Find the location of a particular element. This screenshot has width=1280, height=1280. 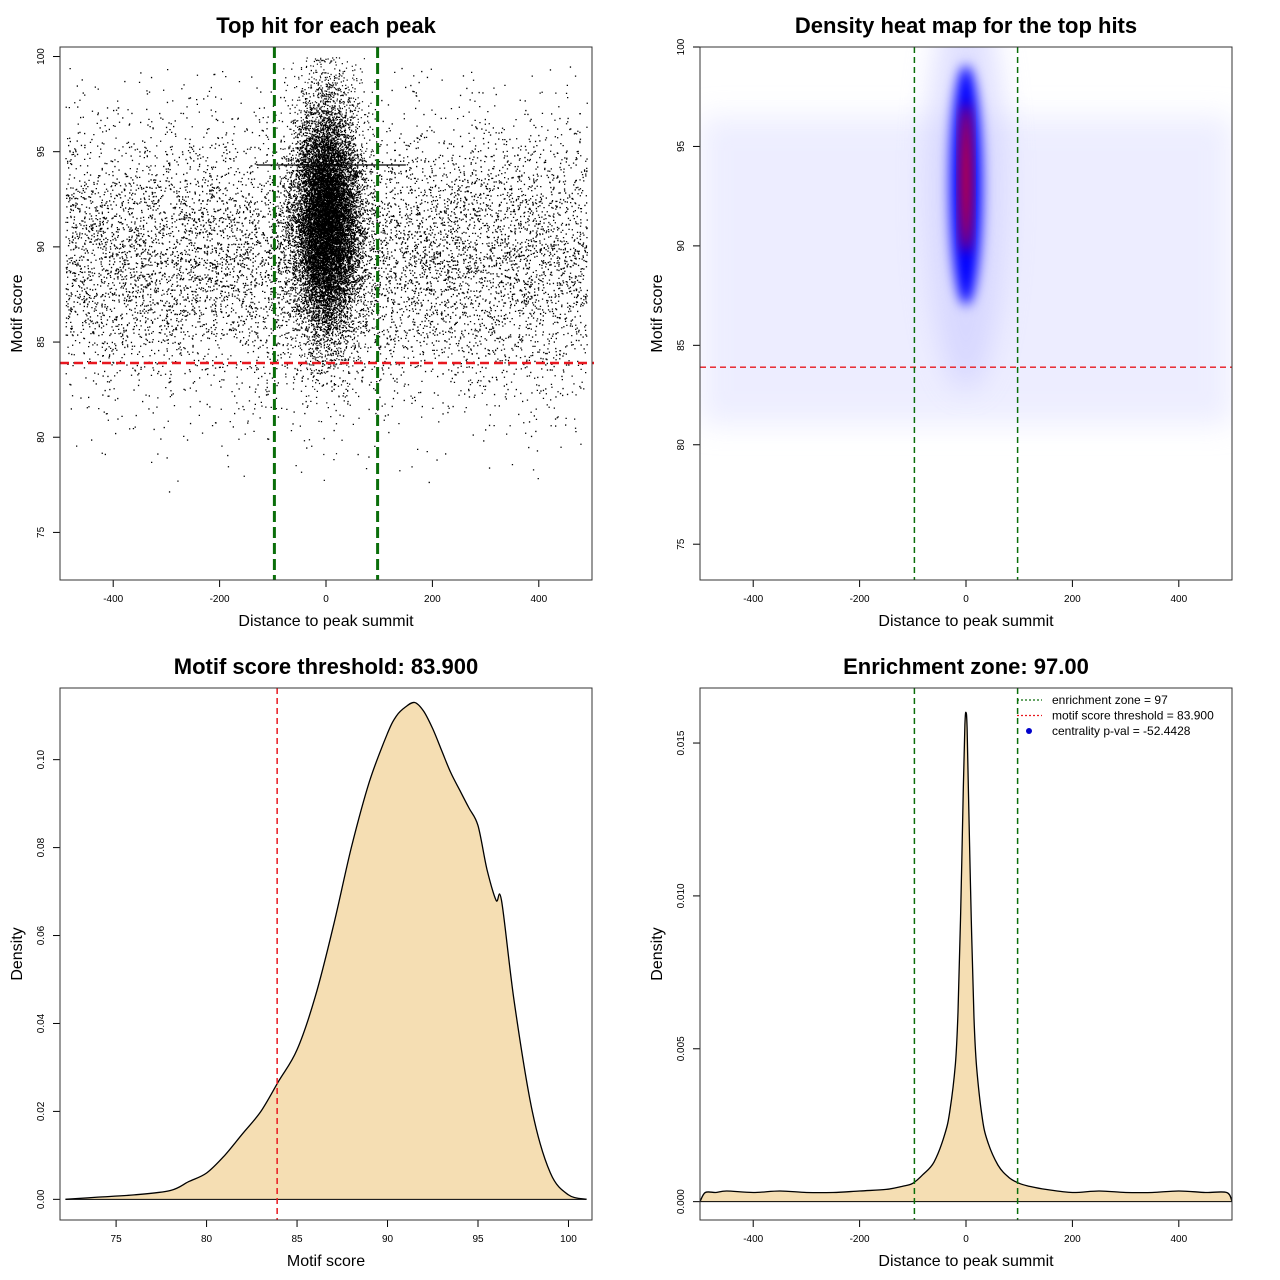

y-tick-label: 0.00 is located at coordinates (41, 1199).